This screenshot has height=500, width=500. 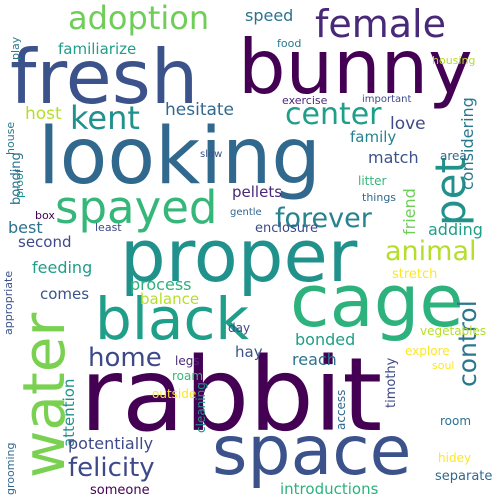 What do you see at coordinates (464, 476) in the screenshot?
I see `word-separate: separate` at bounding box center [464, 476].